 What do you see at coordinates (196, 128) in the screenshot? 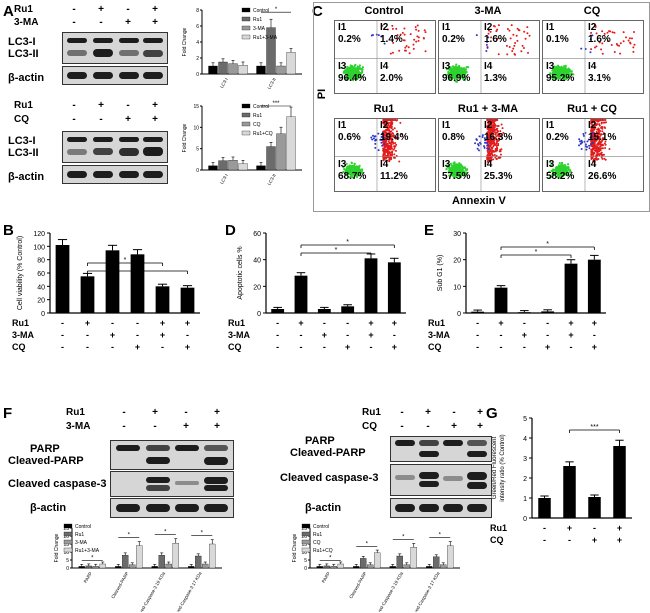
I see `y-tick-label: 10` at bounding box center [196, 128].